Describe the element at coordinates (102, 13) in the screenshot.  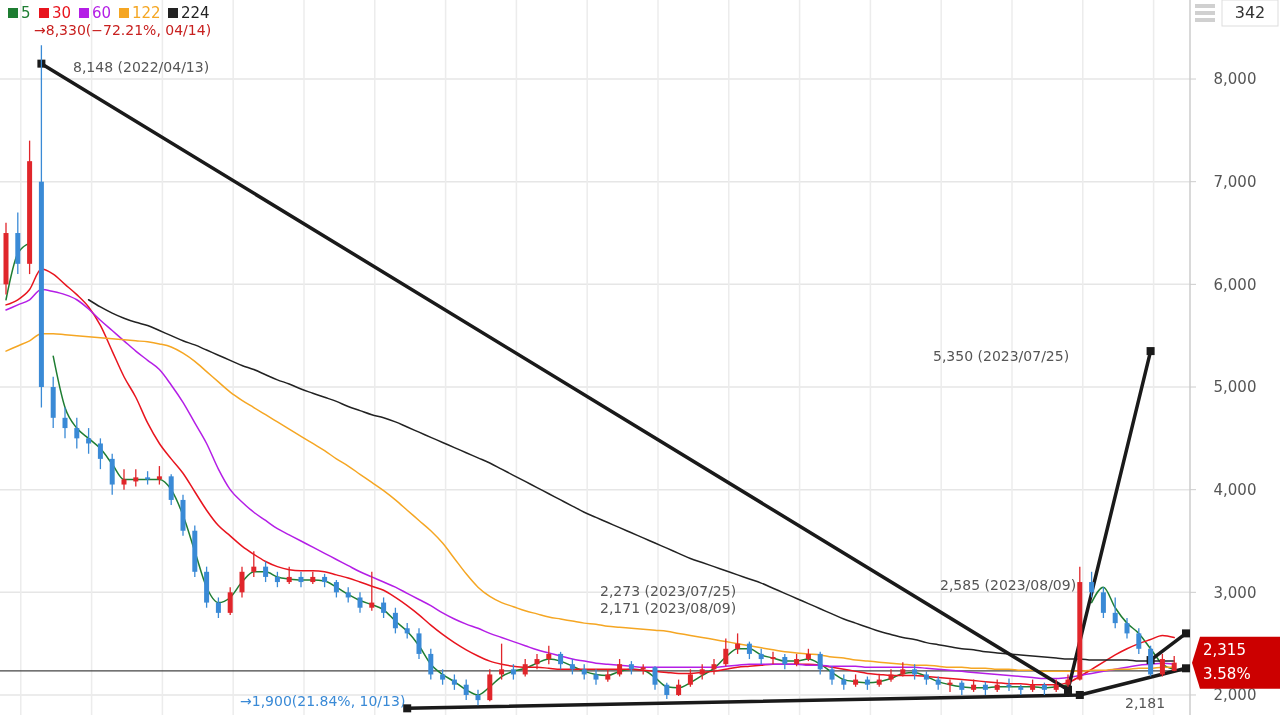
I see `legend-label: 60` at that location.